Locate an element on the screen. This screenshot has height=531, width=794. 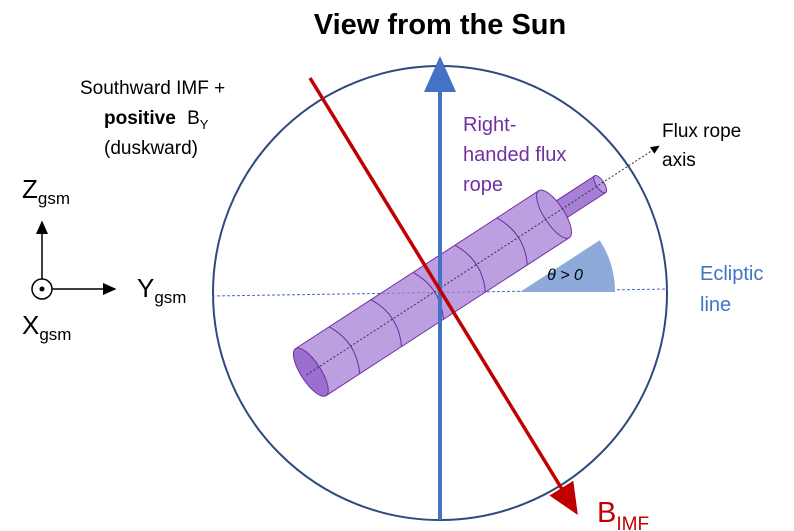
ecliptic-label-line: line is located at coordinates (715, 305).